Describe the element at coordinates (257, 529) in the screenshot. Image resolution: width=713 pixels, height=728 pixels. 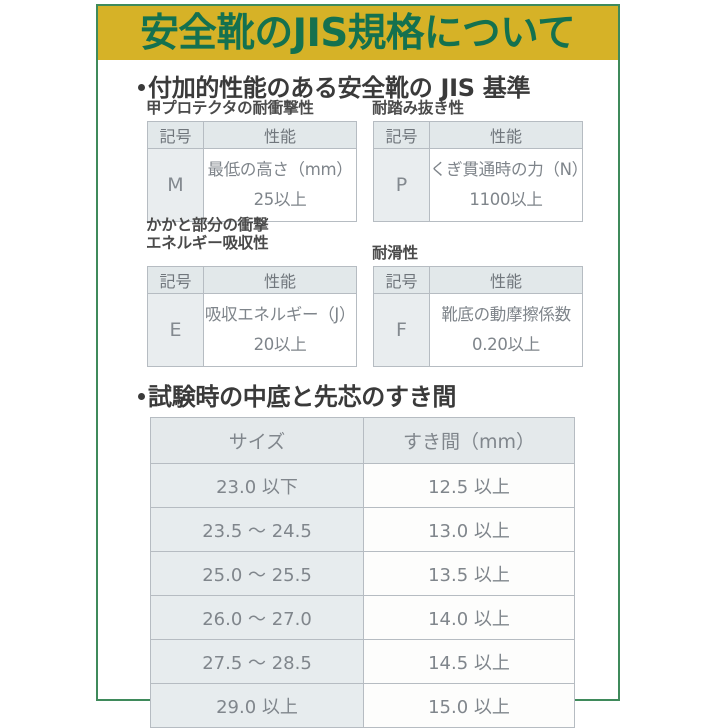
I see `cell-size: 23.5 〜 24.5` at that location.